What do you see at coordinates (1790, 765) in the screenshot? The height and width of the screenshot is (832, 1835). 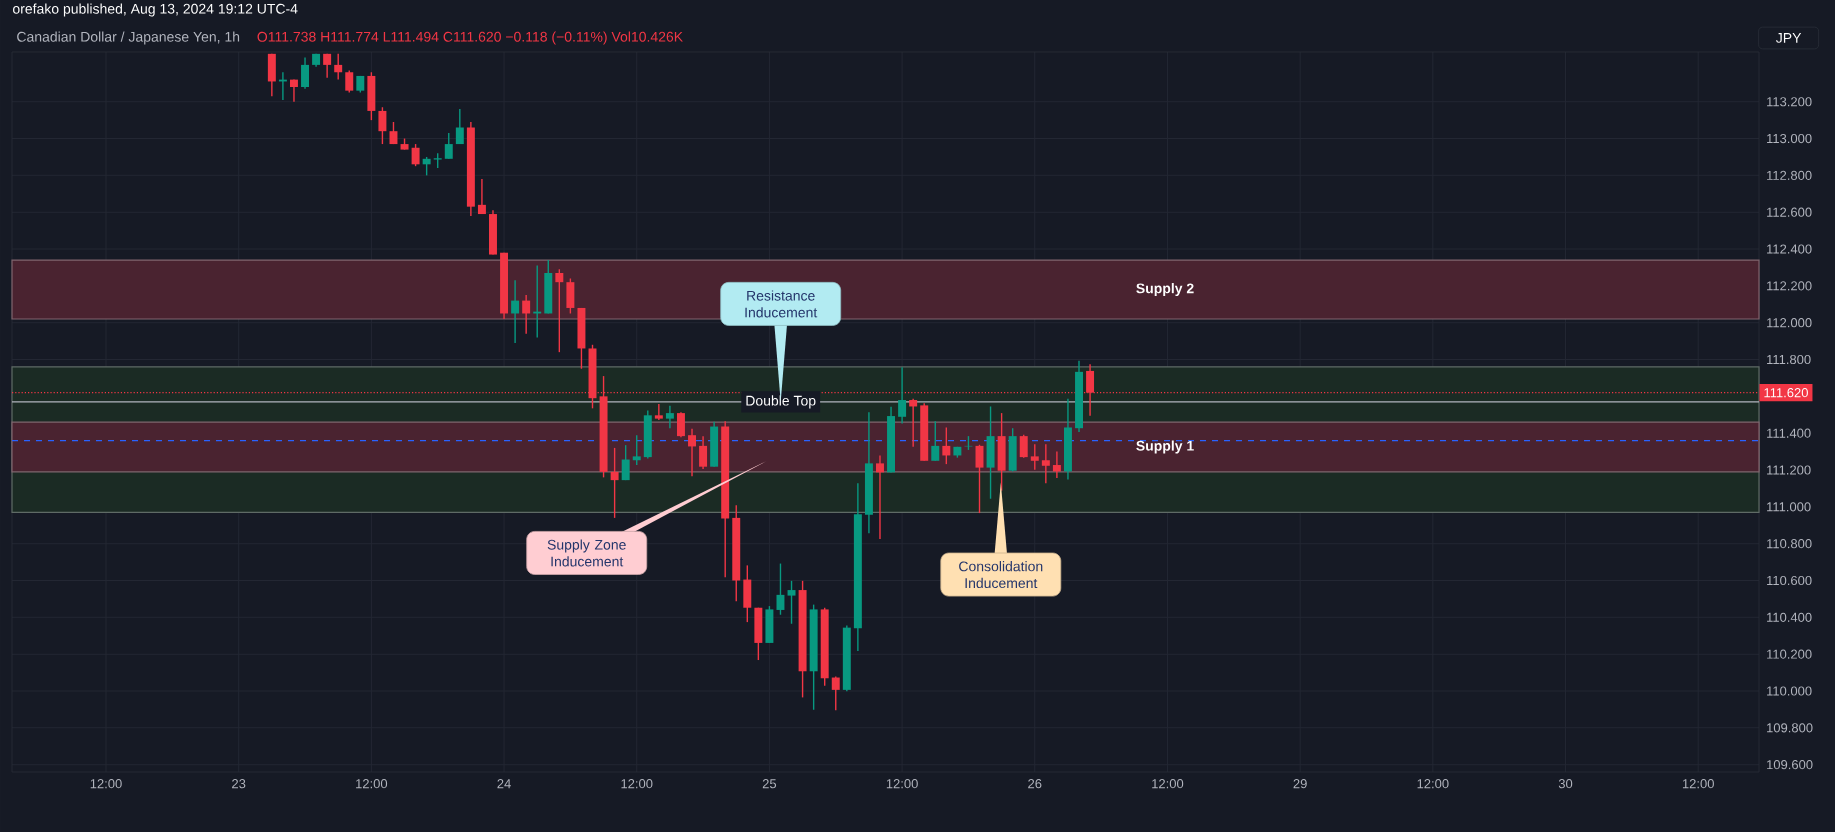 I see `y-tick-label: 109.600` at bounding box center [1790, 765].